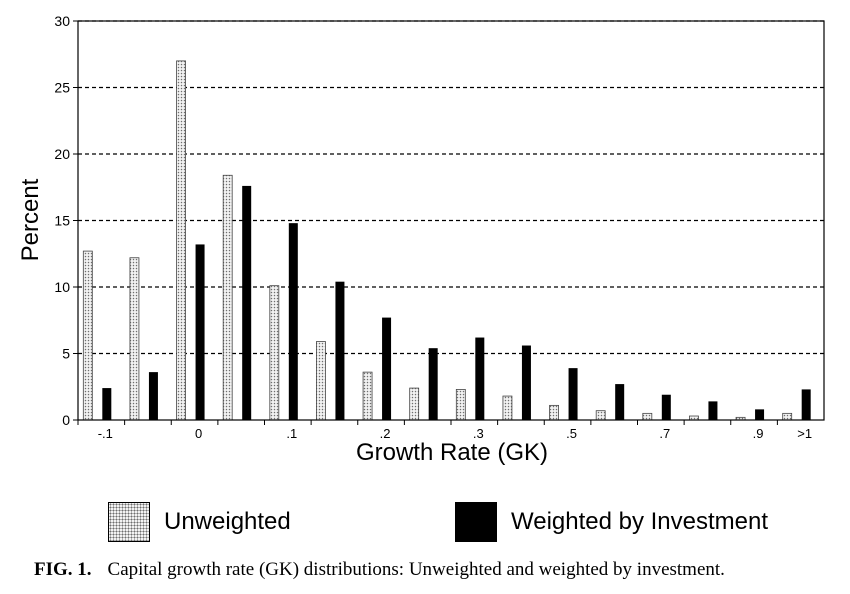  I want to click on y-tick-label: 30, so click(62, 21).